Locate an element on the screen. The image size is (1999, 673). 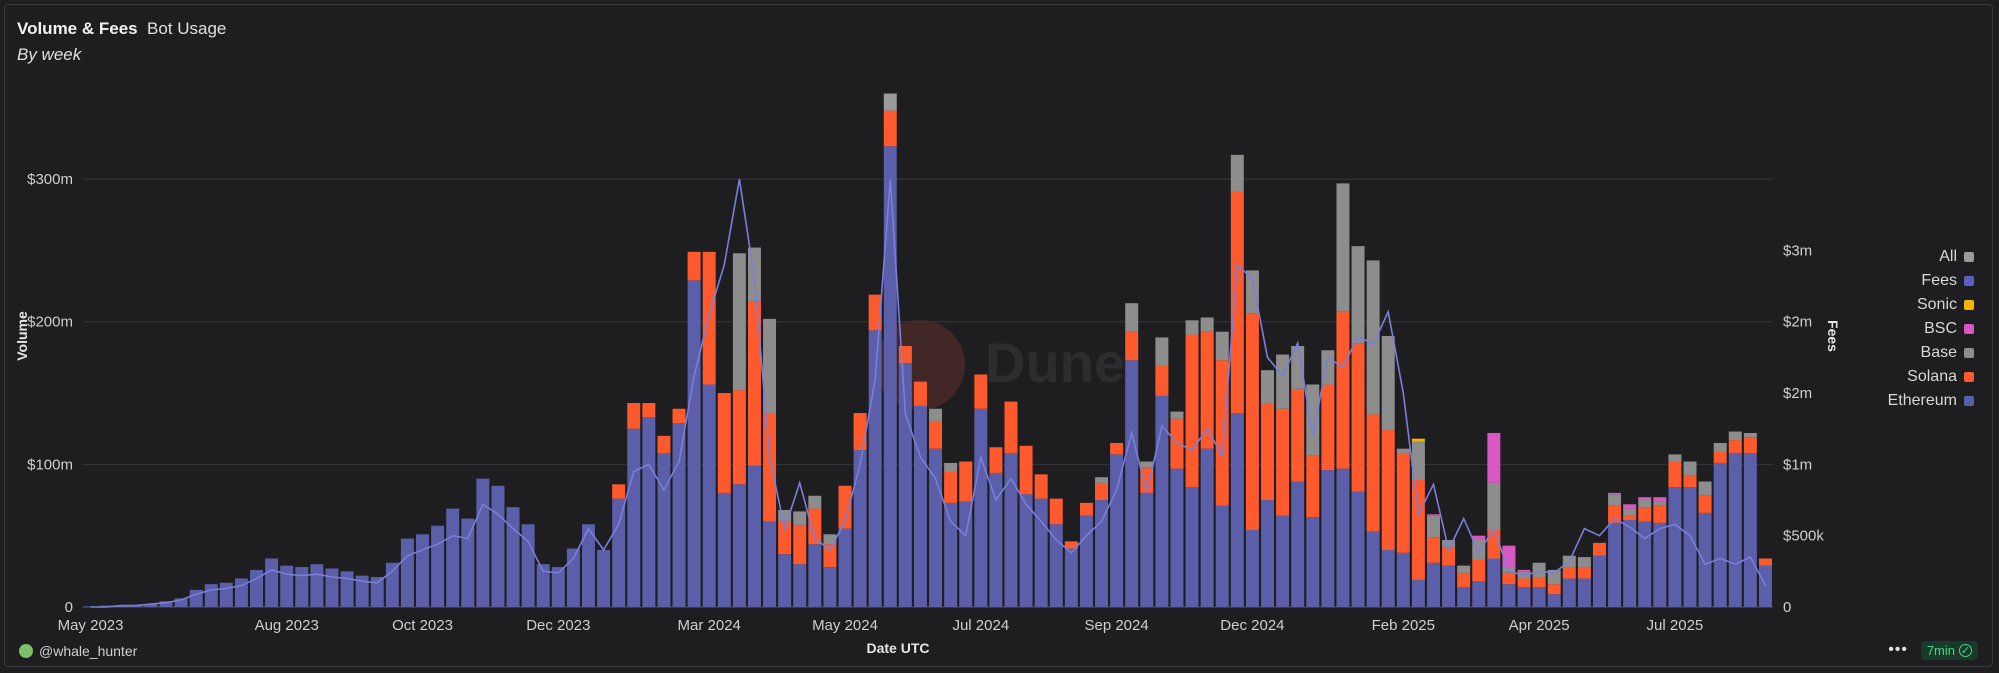
legend-label: Solana is located at coordinates (1932, 376).